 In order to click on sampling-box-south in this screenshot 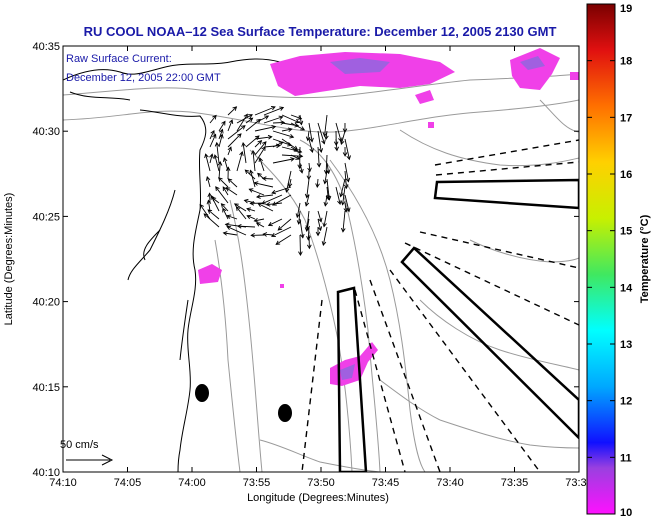, I will do `click(352, 379)`.